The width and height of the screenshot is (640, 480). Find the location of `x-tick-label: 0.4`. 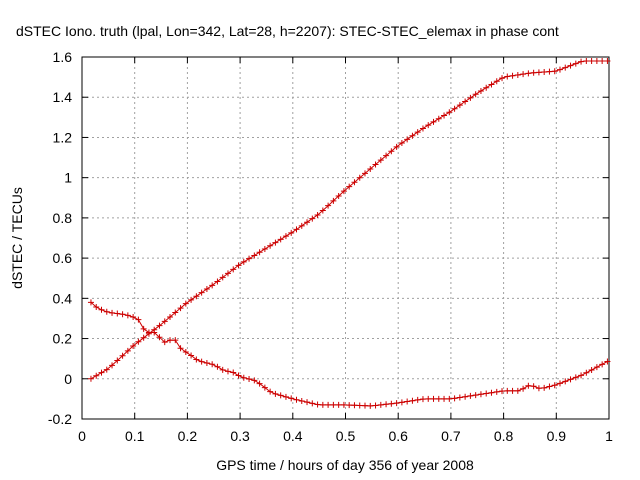

x-tick-label: 0.4 is located at coordinates (293, 436).